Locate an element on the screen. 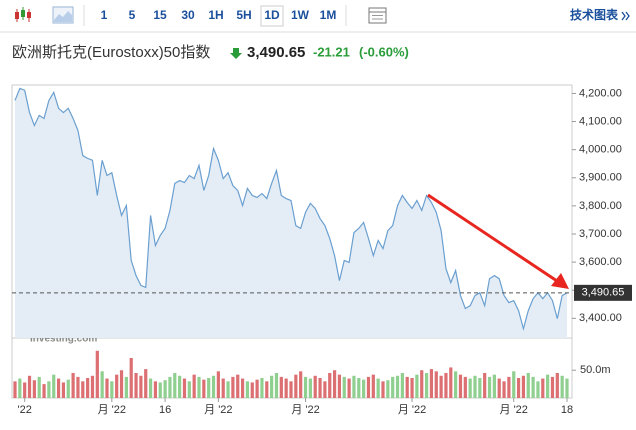 The width and height of the screenshot is (636, 430). tech-chart-link: 技术图表 is located at coordinates (594, 14).